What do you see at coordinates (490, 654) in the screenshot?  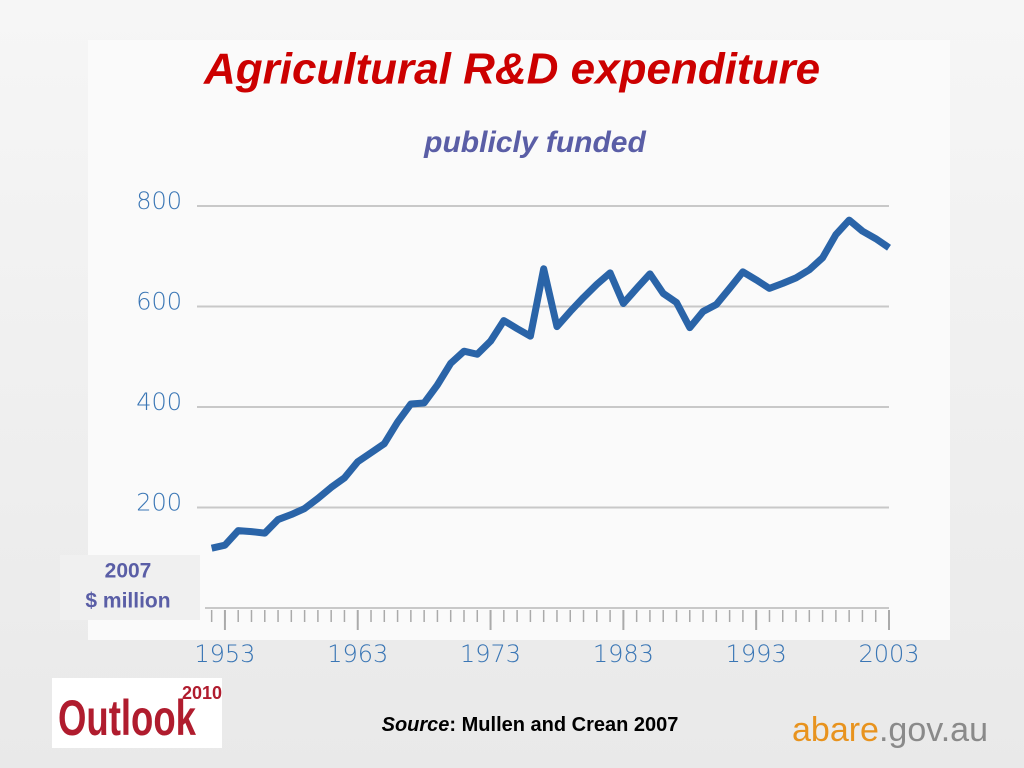 I see `x-tick-label: 1973` at bounding box center [490, 654].